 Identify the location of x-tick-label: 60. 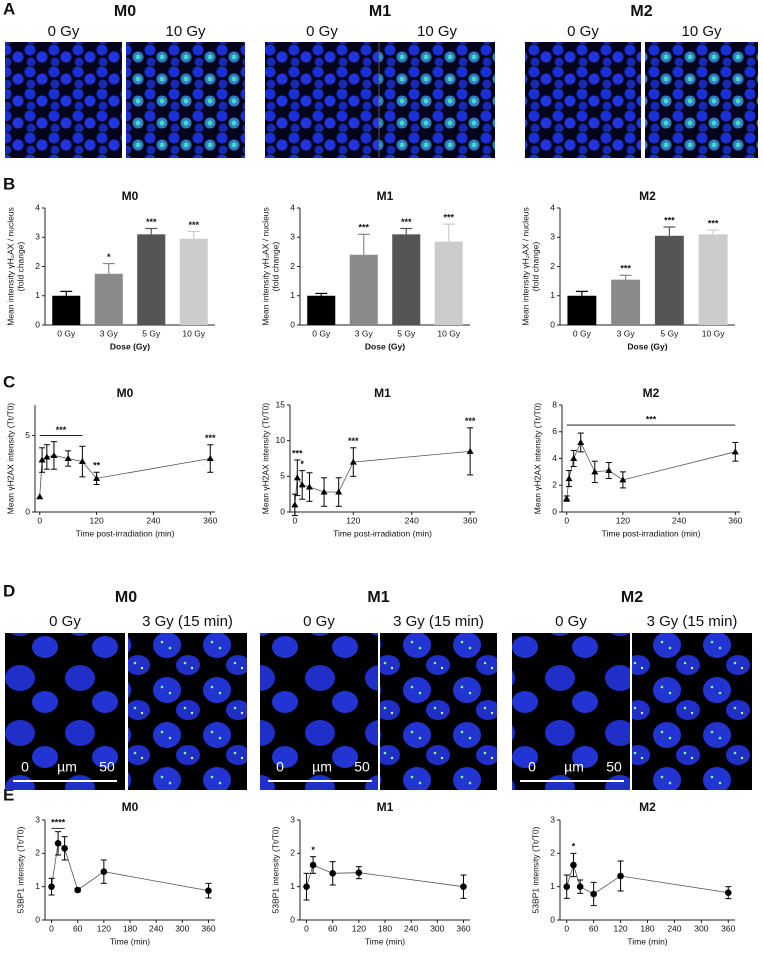
(78, 928).